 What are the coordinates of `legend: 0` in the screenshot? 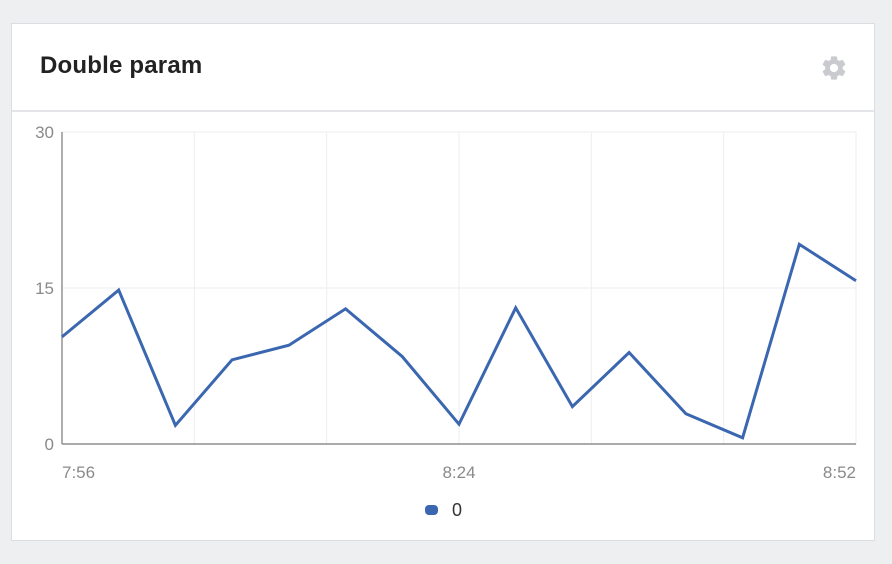 It's located at (443, 510).